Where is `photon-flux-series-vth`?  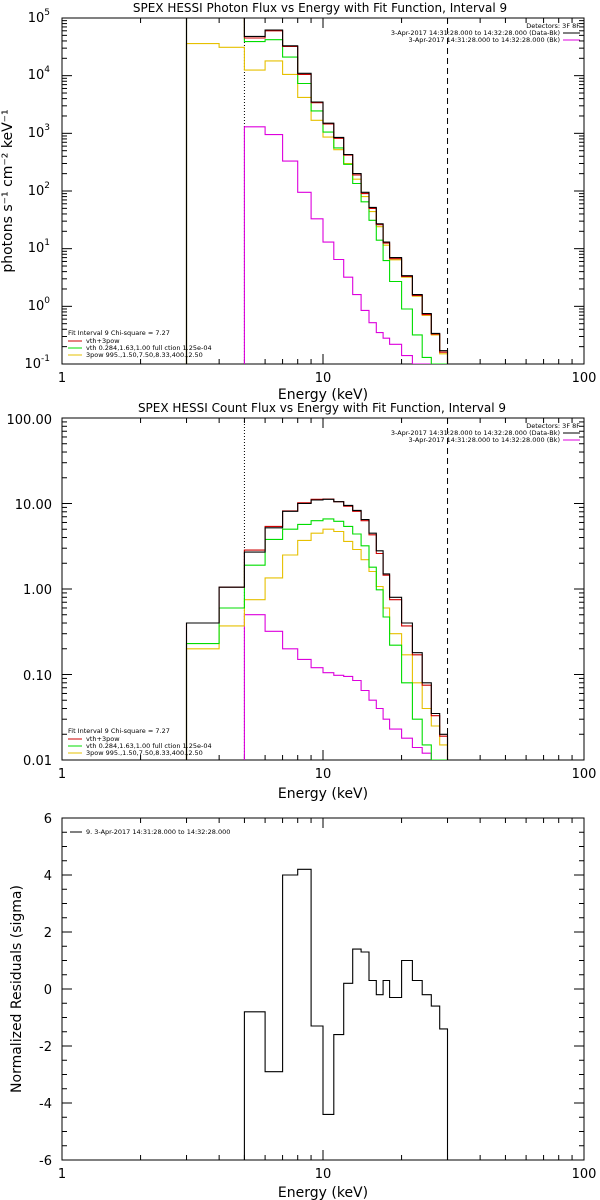 photon-flux-series-vth is located at coordinates (316, 191).